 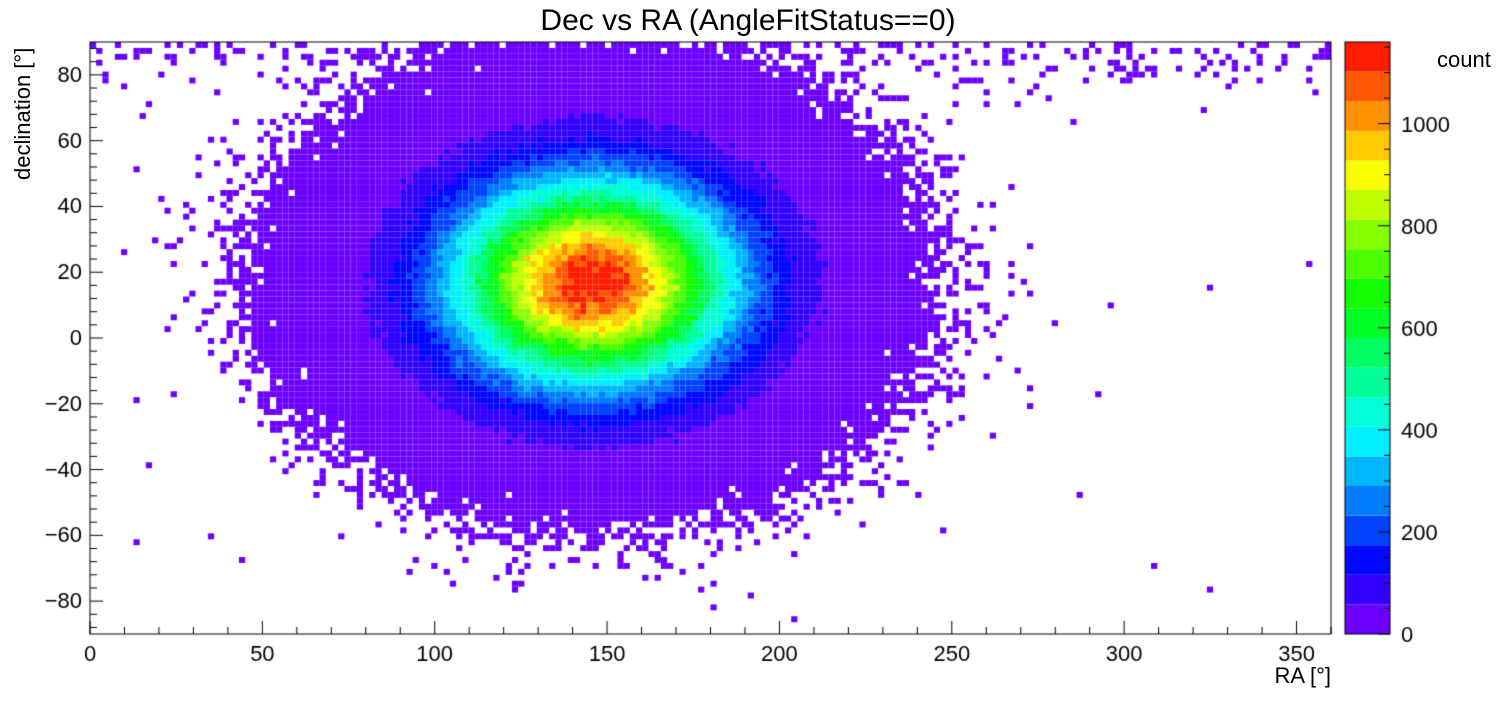 What do you see at coordinates (1302, 675) in the screenshot?
I see `x-axis-title: RA [°]` at bounding box center [1302, 675].